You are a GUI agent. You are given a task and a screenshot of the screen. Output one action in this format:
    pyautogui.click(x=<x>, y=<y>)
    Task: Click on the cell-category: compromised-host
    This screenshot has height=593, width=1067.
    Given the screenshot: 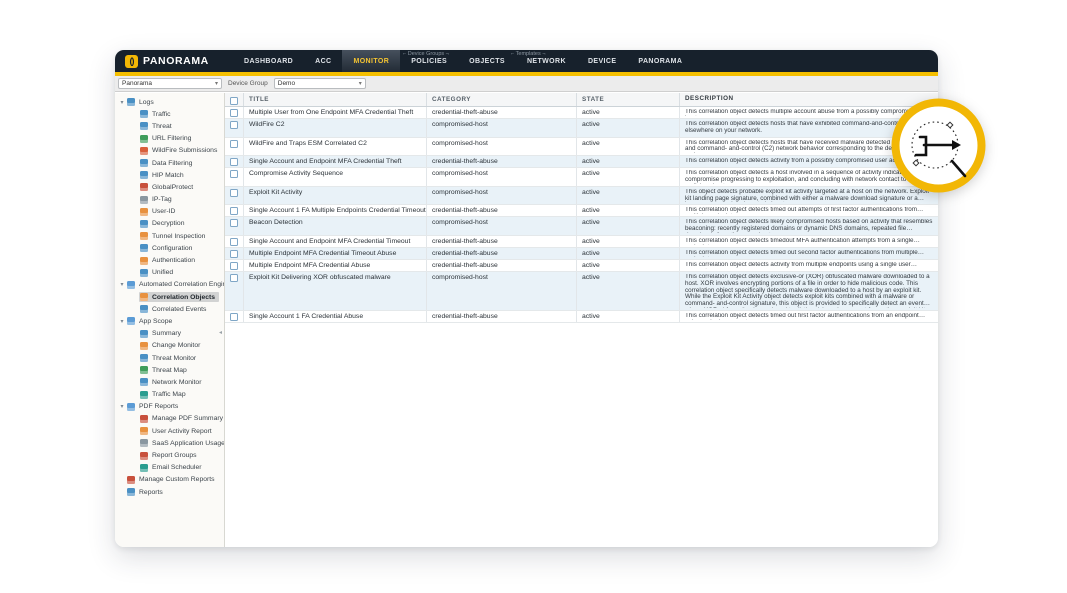 What is the action you would take?
    pyautogui.click(x=502, y=195)
    